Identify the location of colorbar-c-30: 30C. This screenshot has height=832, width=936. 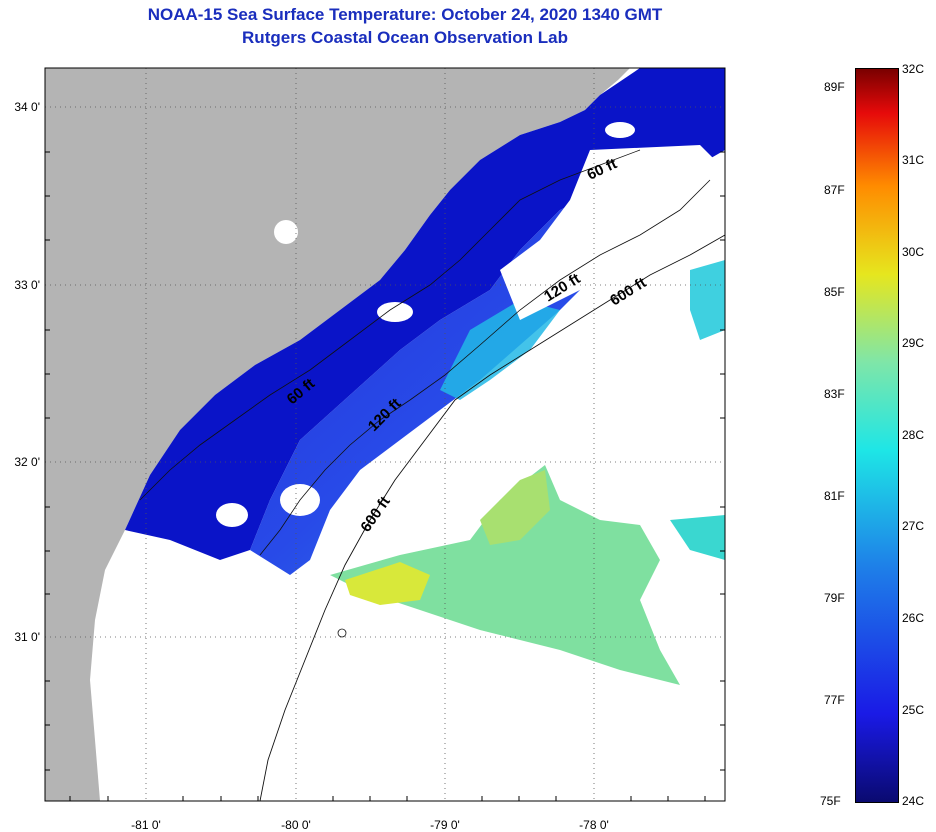
(913, 252).